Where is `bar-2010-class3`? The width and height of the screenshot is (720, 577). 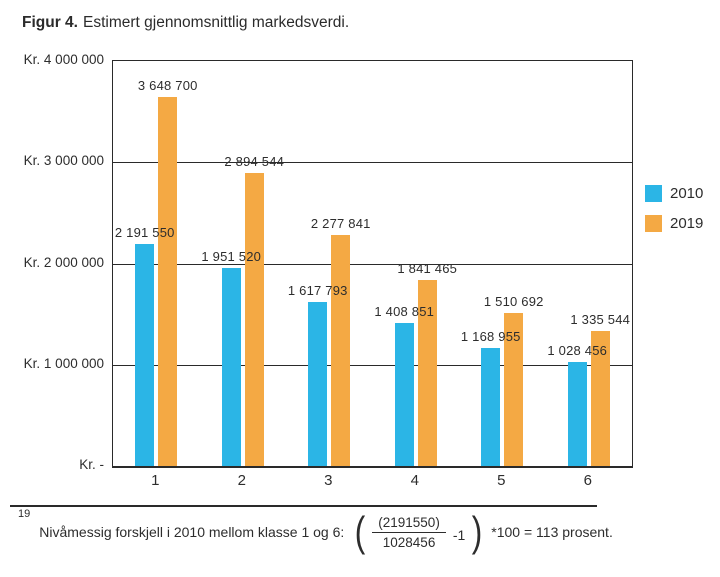 bar-2010-class3 is located at coordinates (318, 384).